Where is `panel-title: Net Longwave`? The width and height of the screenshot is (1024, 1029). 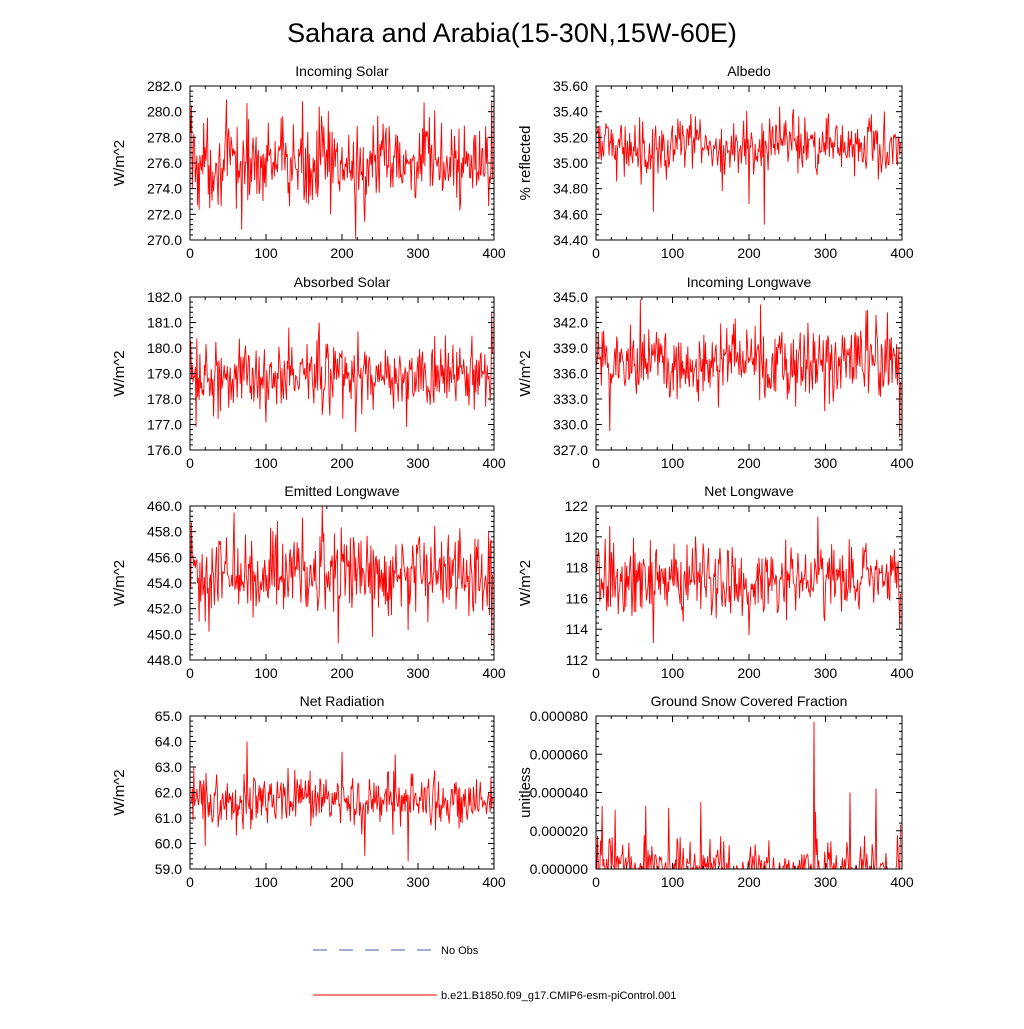 panel-title: Net Longwave is located at coordinates (749, 491).